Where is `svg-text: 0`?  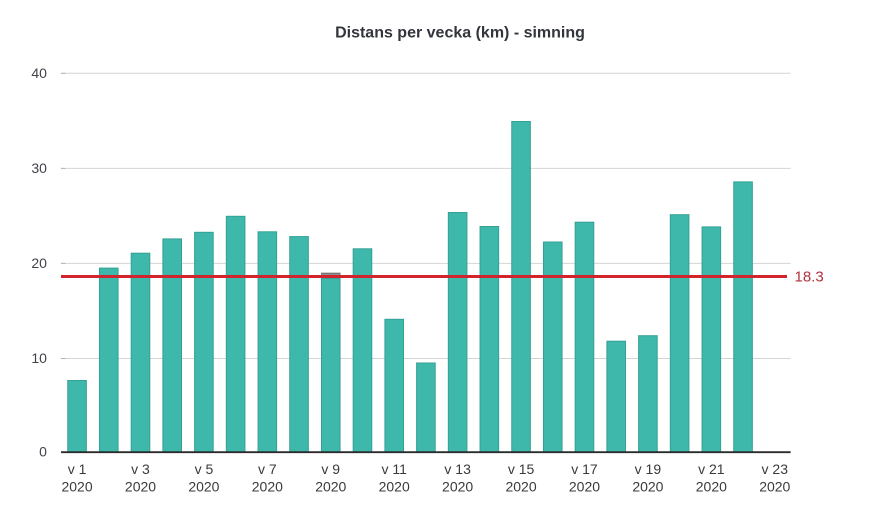 svg-text: 0 is located at coordinates (43, 452).